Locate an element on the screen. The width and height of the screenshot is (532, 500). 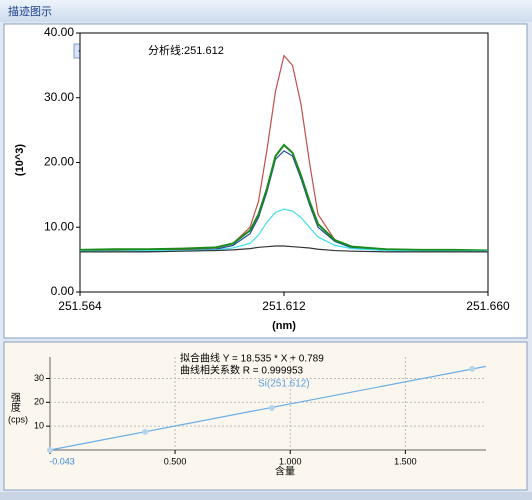
x-tick-label: 251.660 is located at coordinates (488, 306).